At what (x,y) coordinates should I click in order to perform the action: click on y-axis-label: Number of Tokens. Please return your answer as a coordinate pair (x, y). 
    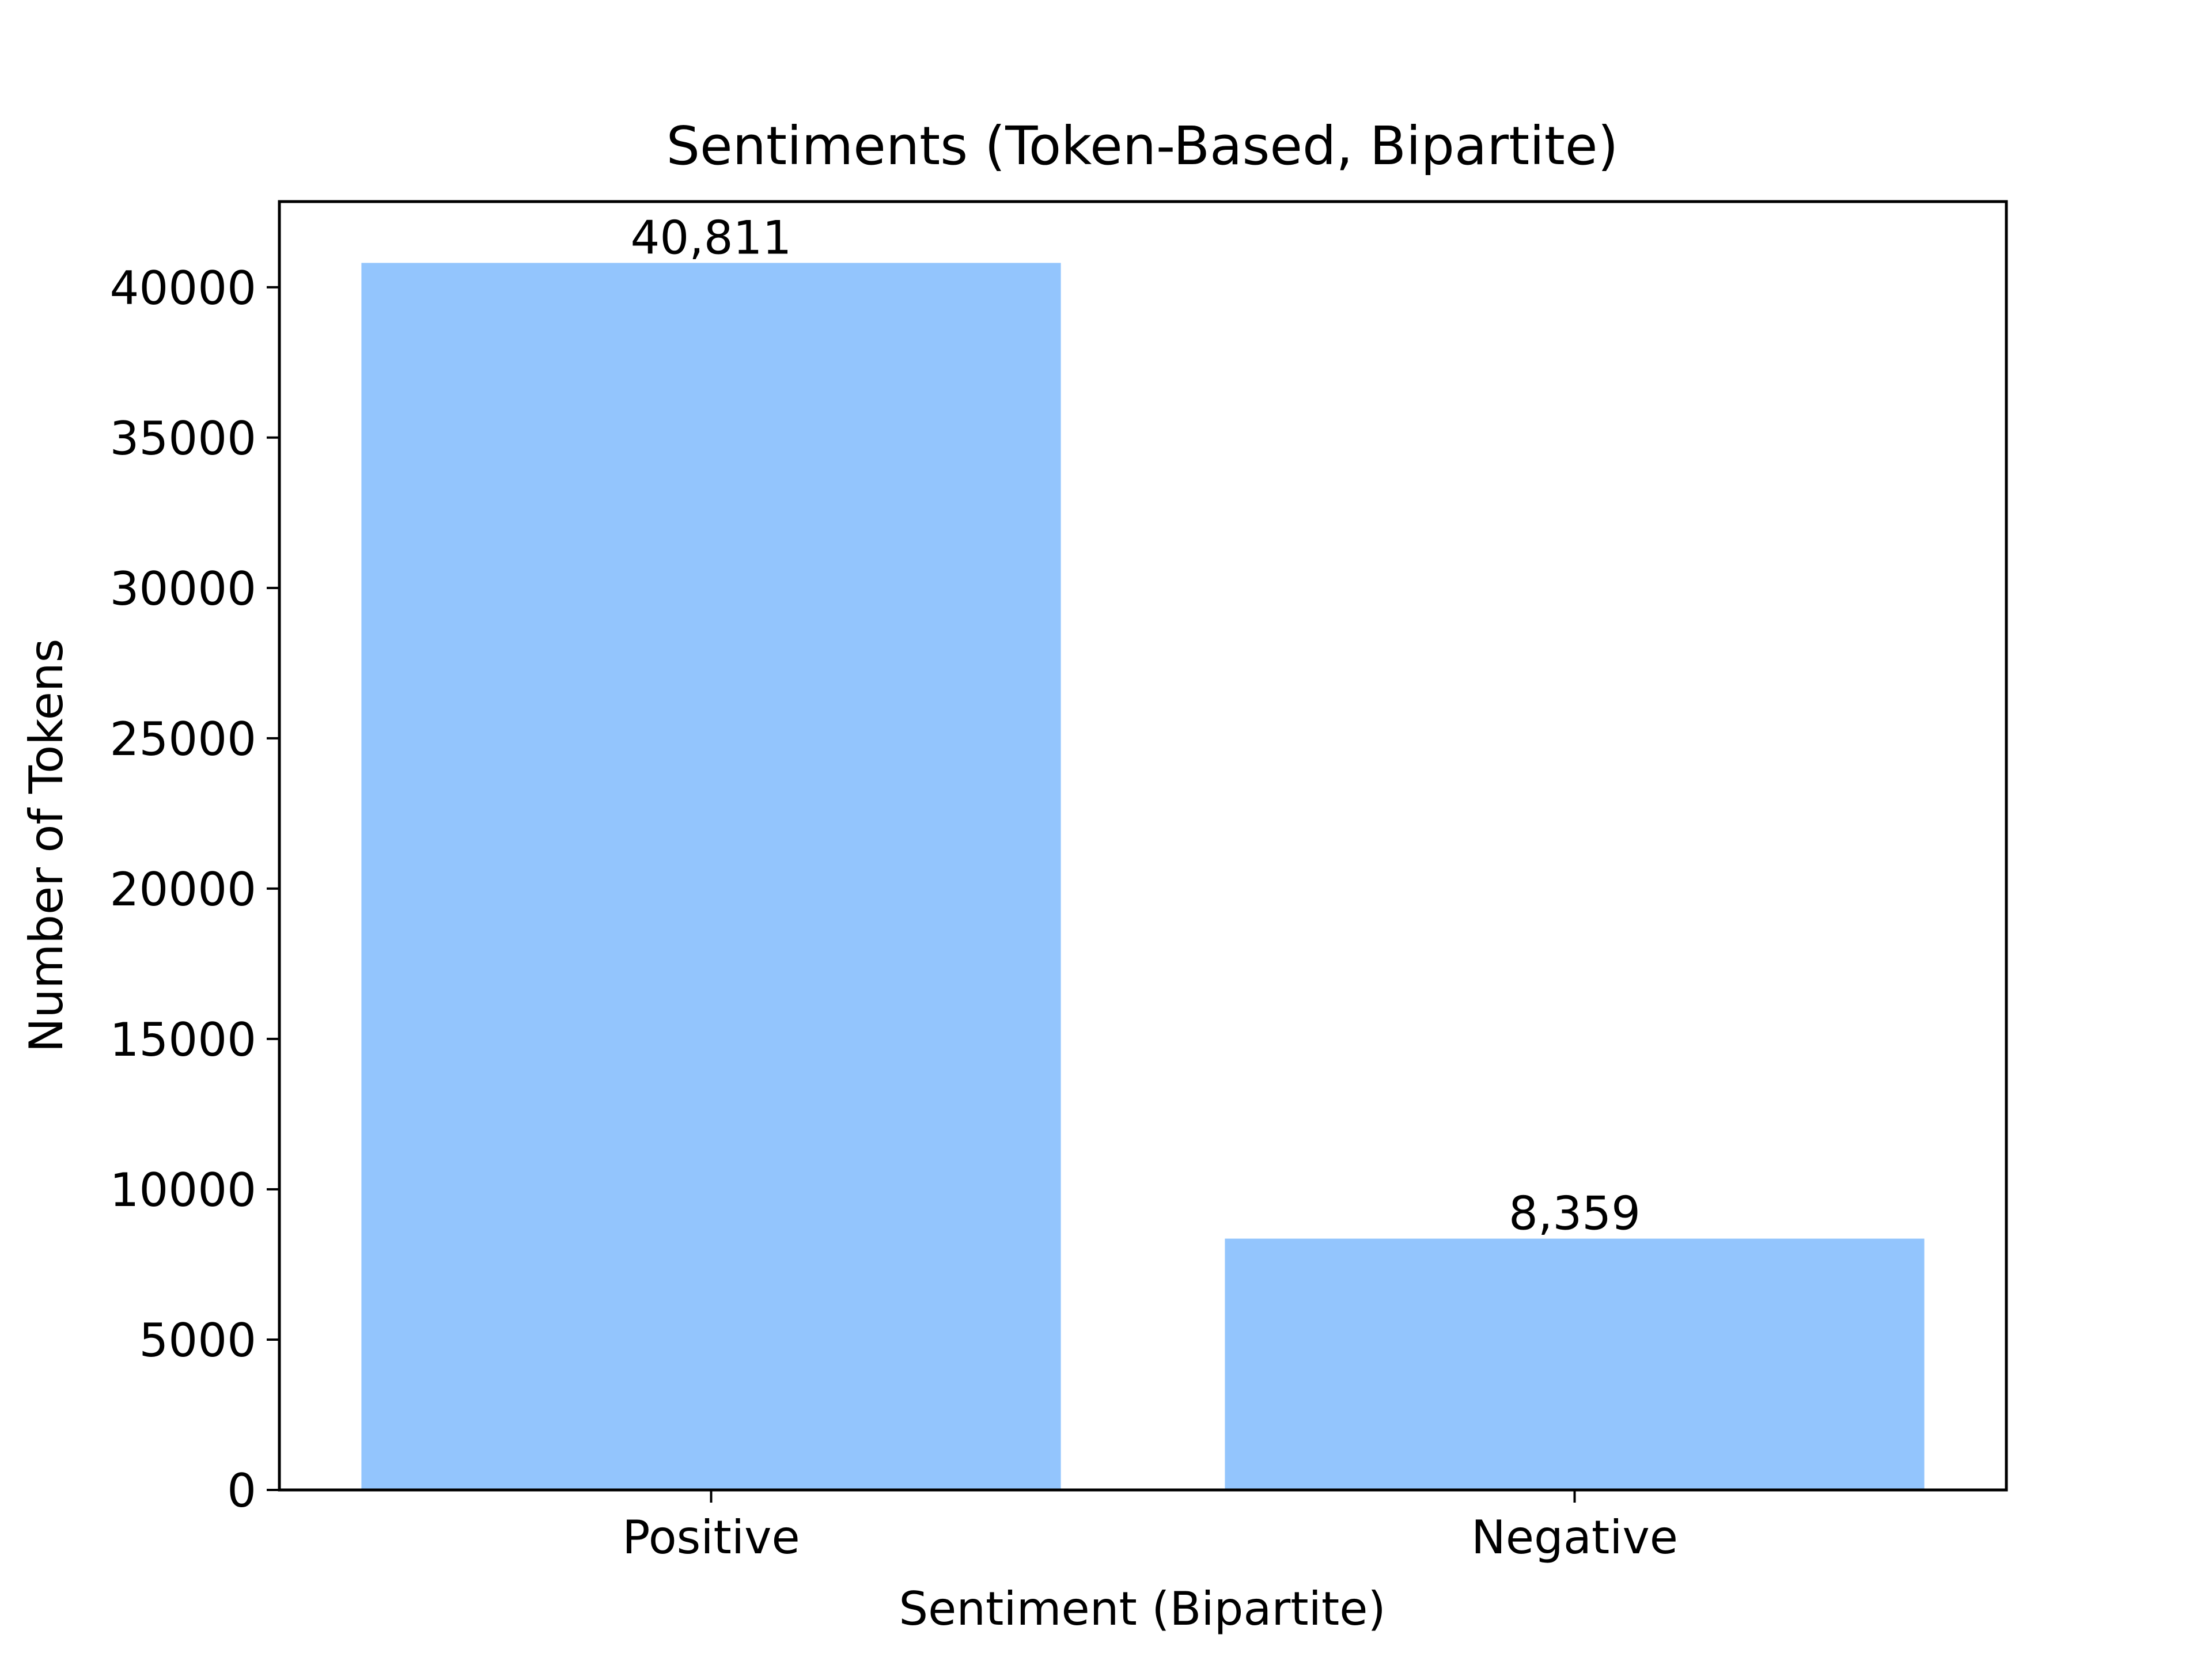
    Looking at the image, I should click on (46, 846).